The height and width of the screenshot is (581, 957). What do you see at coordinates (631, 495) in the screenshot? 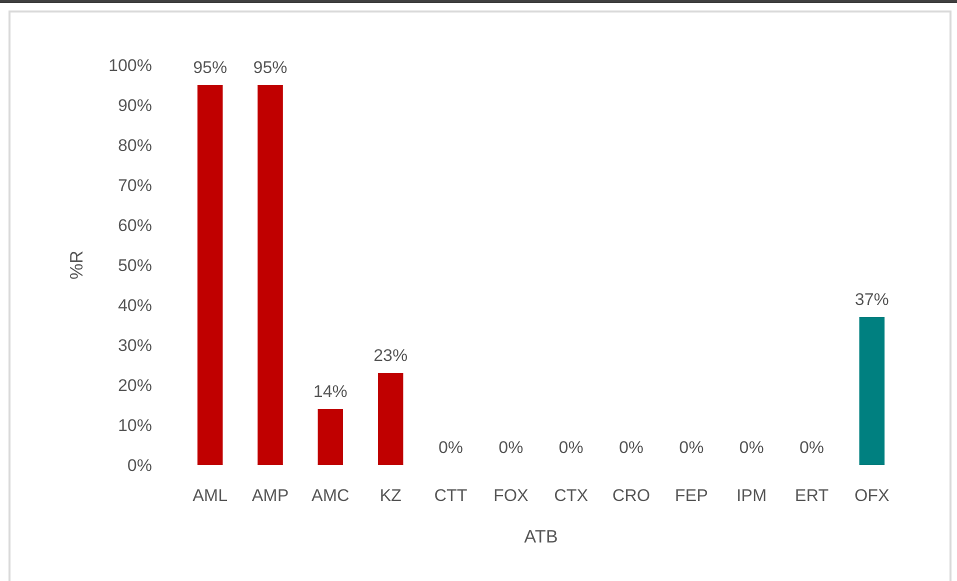
I see `x-tick-label: CRO` at bounding box center [631, 495].